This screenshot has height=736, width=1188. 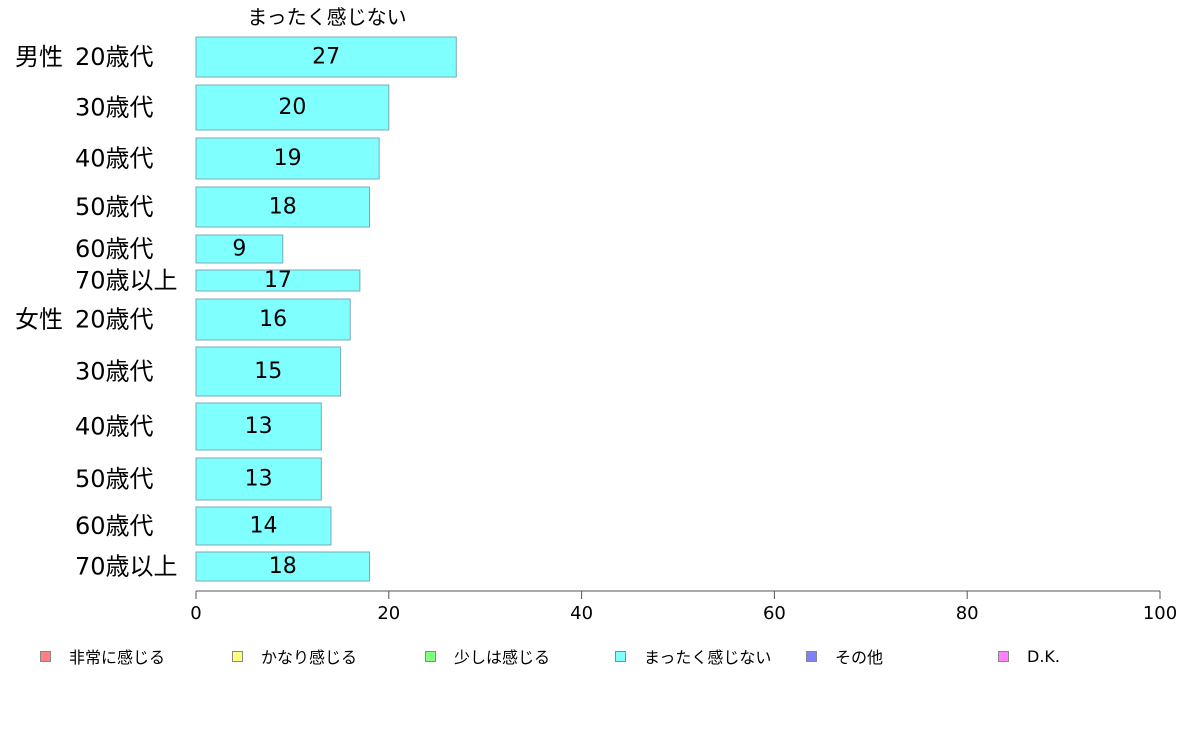 I want to click on group-label: 男性, so click(x=39, y=57).